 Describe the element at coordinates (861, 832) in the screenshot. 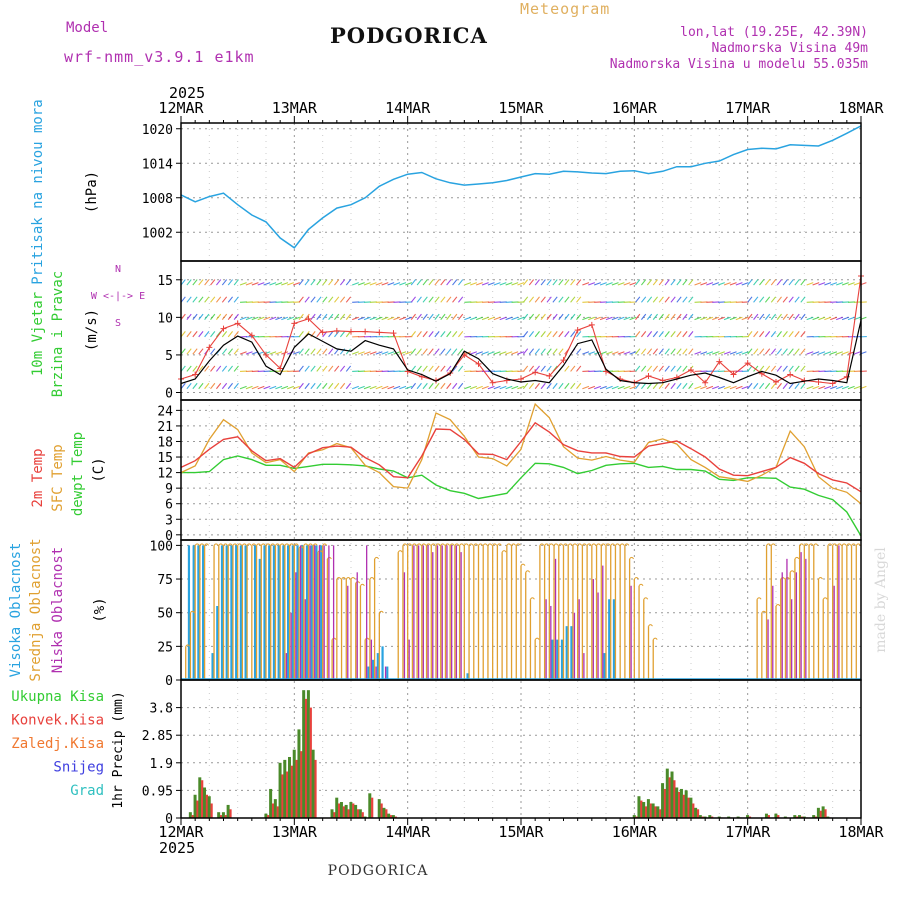

I see `x-tick-label-bottom: 18MAR` at that location.